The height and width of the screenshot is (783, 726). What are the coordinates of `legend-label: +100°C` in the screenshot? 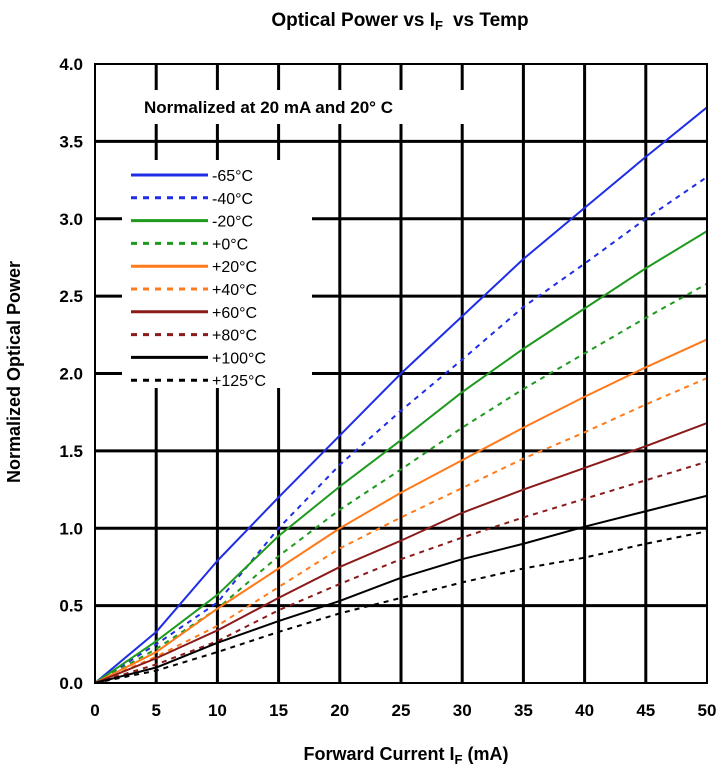 It's located at (239, 358).